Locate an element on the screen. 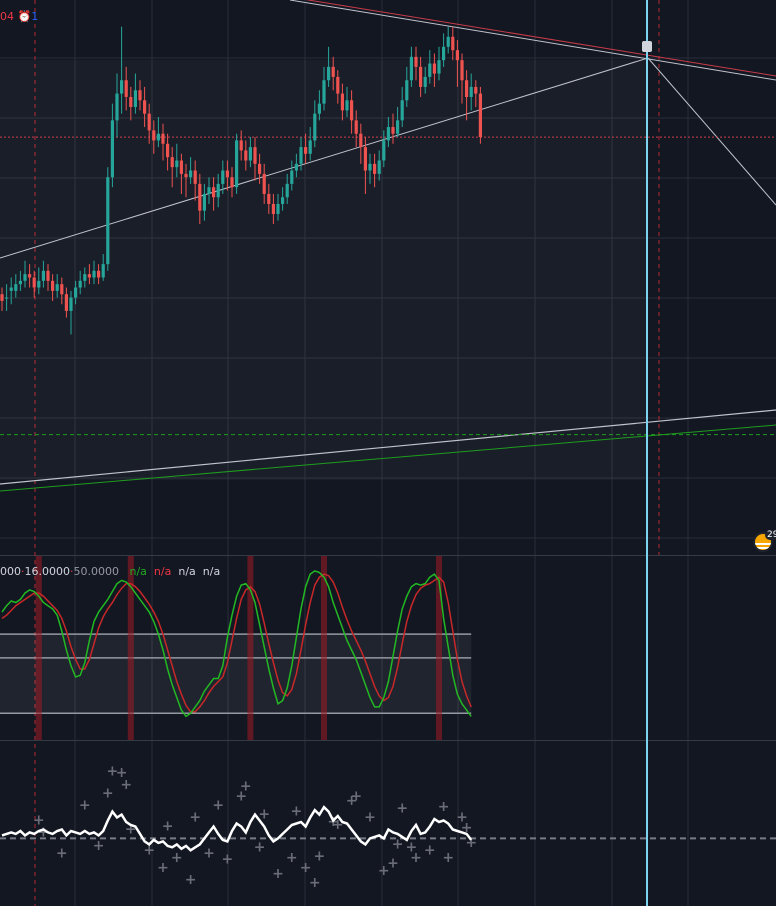 Image resolution: width=776 pixels, height=906 pixels. oscillator-bands is located at coordinates (236, 648).